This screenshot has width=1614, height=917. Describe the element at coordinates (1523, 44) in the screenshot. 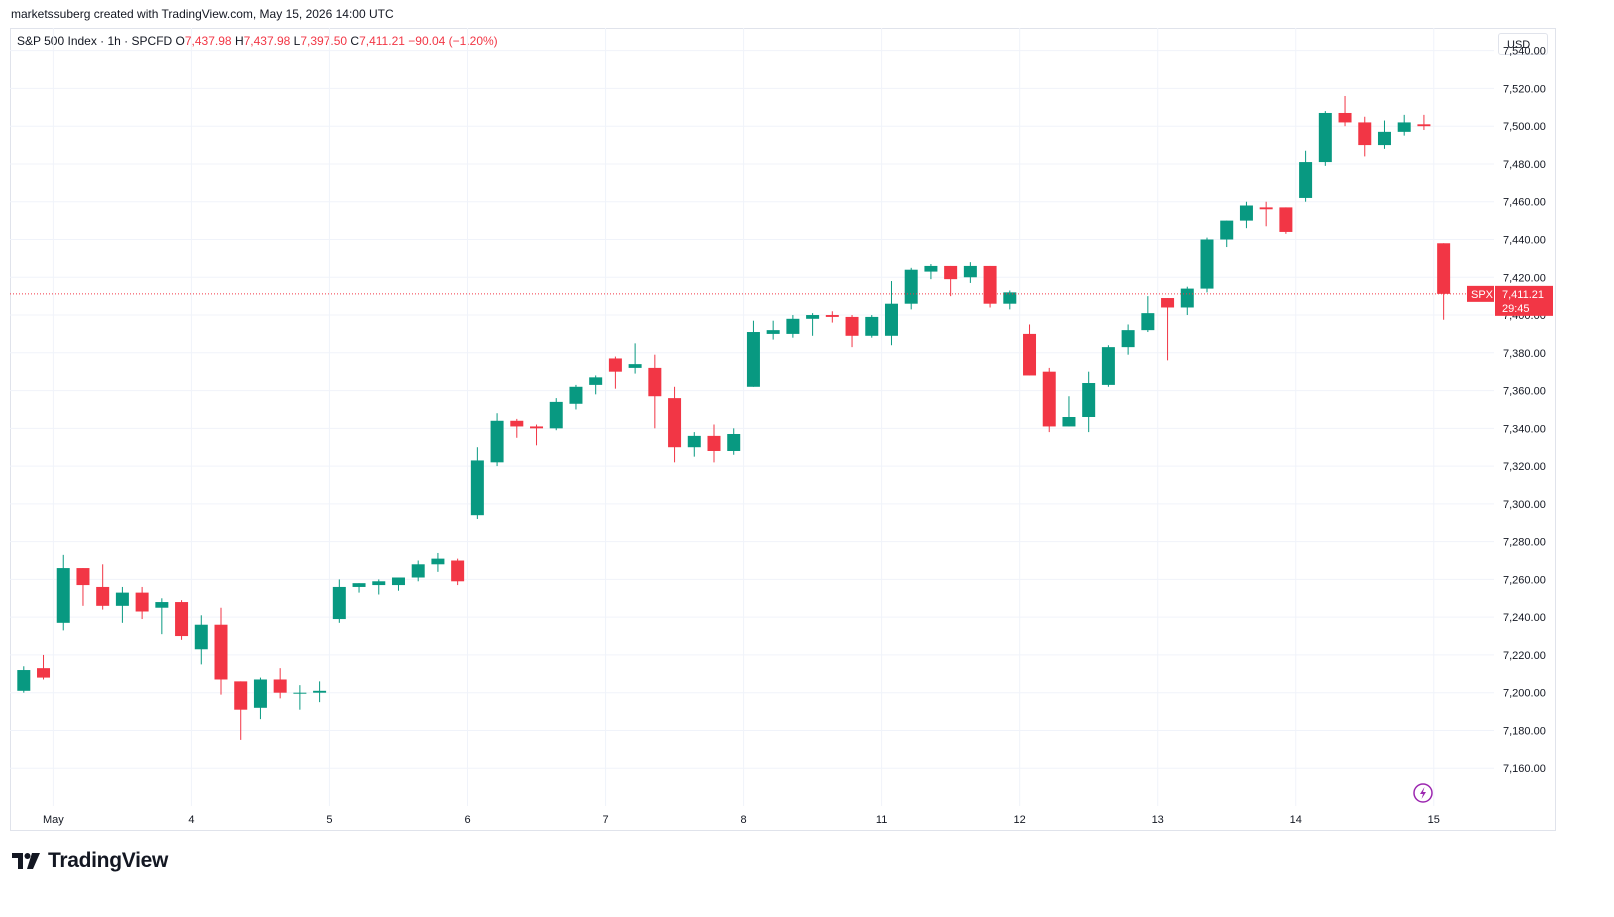

I see `currency-button: USD` at that location.